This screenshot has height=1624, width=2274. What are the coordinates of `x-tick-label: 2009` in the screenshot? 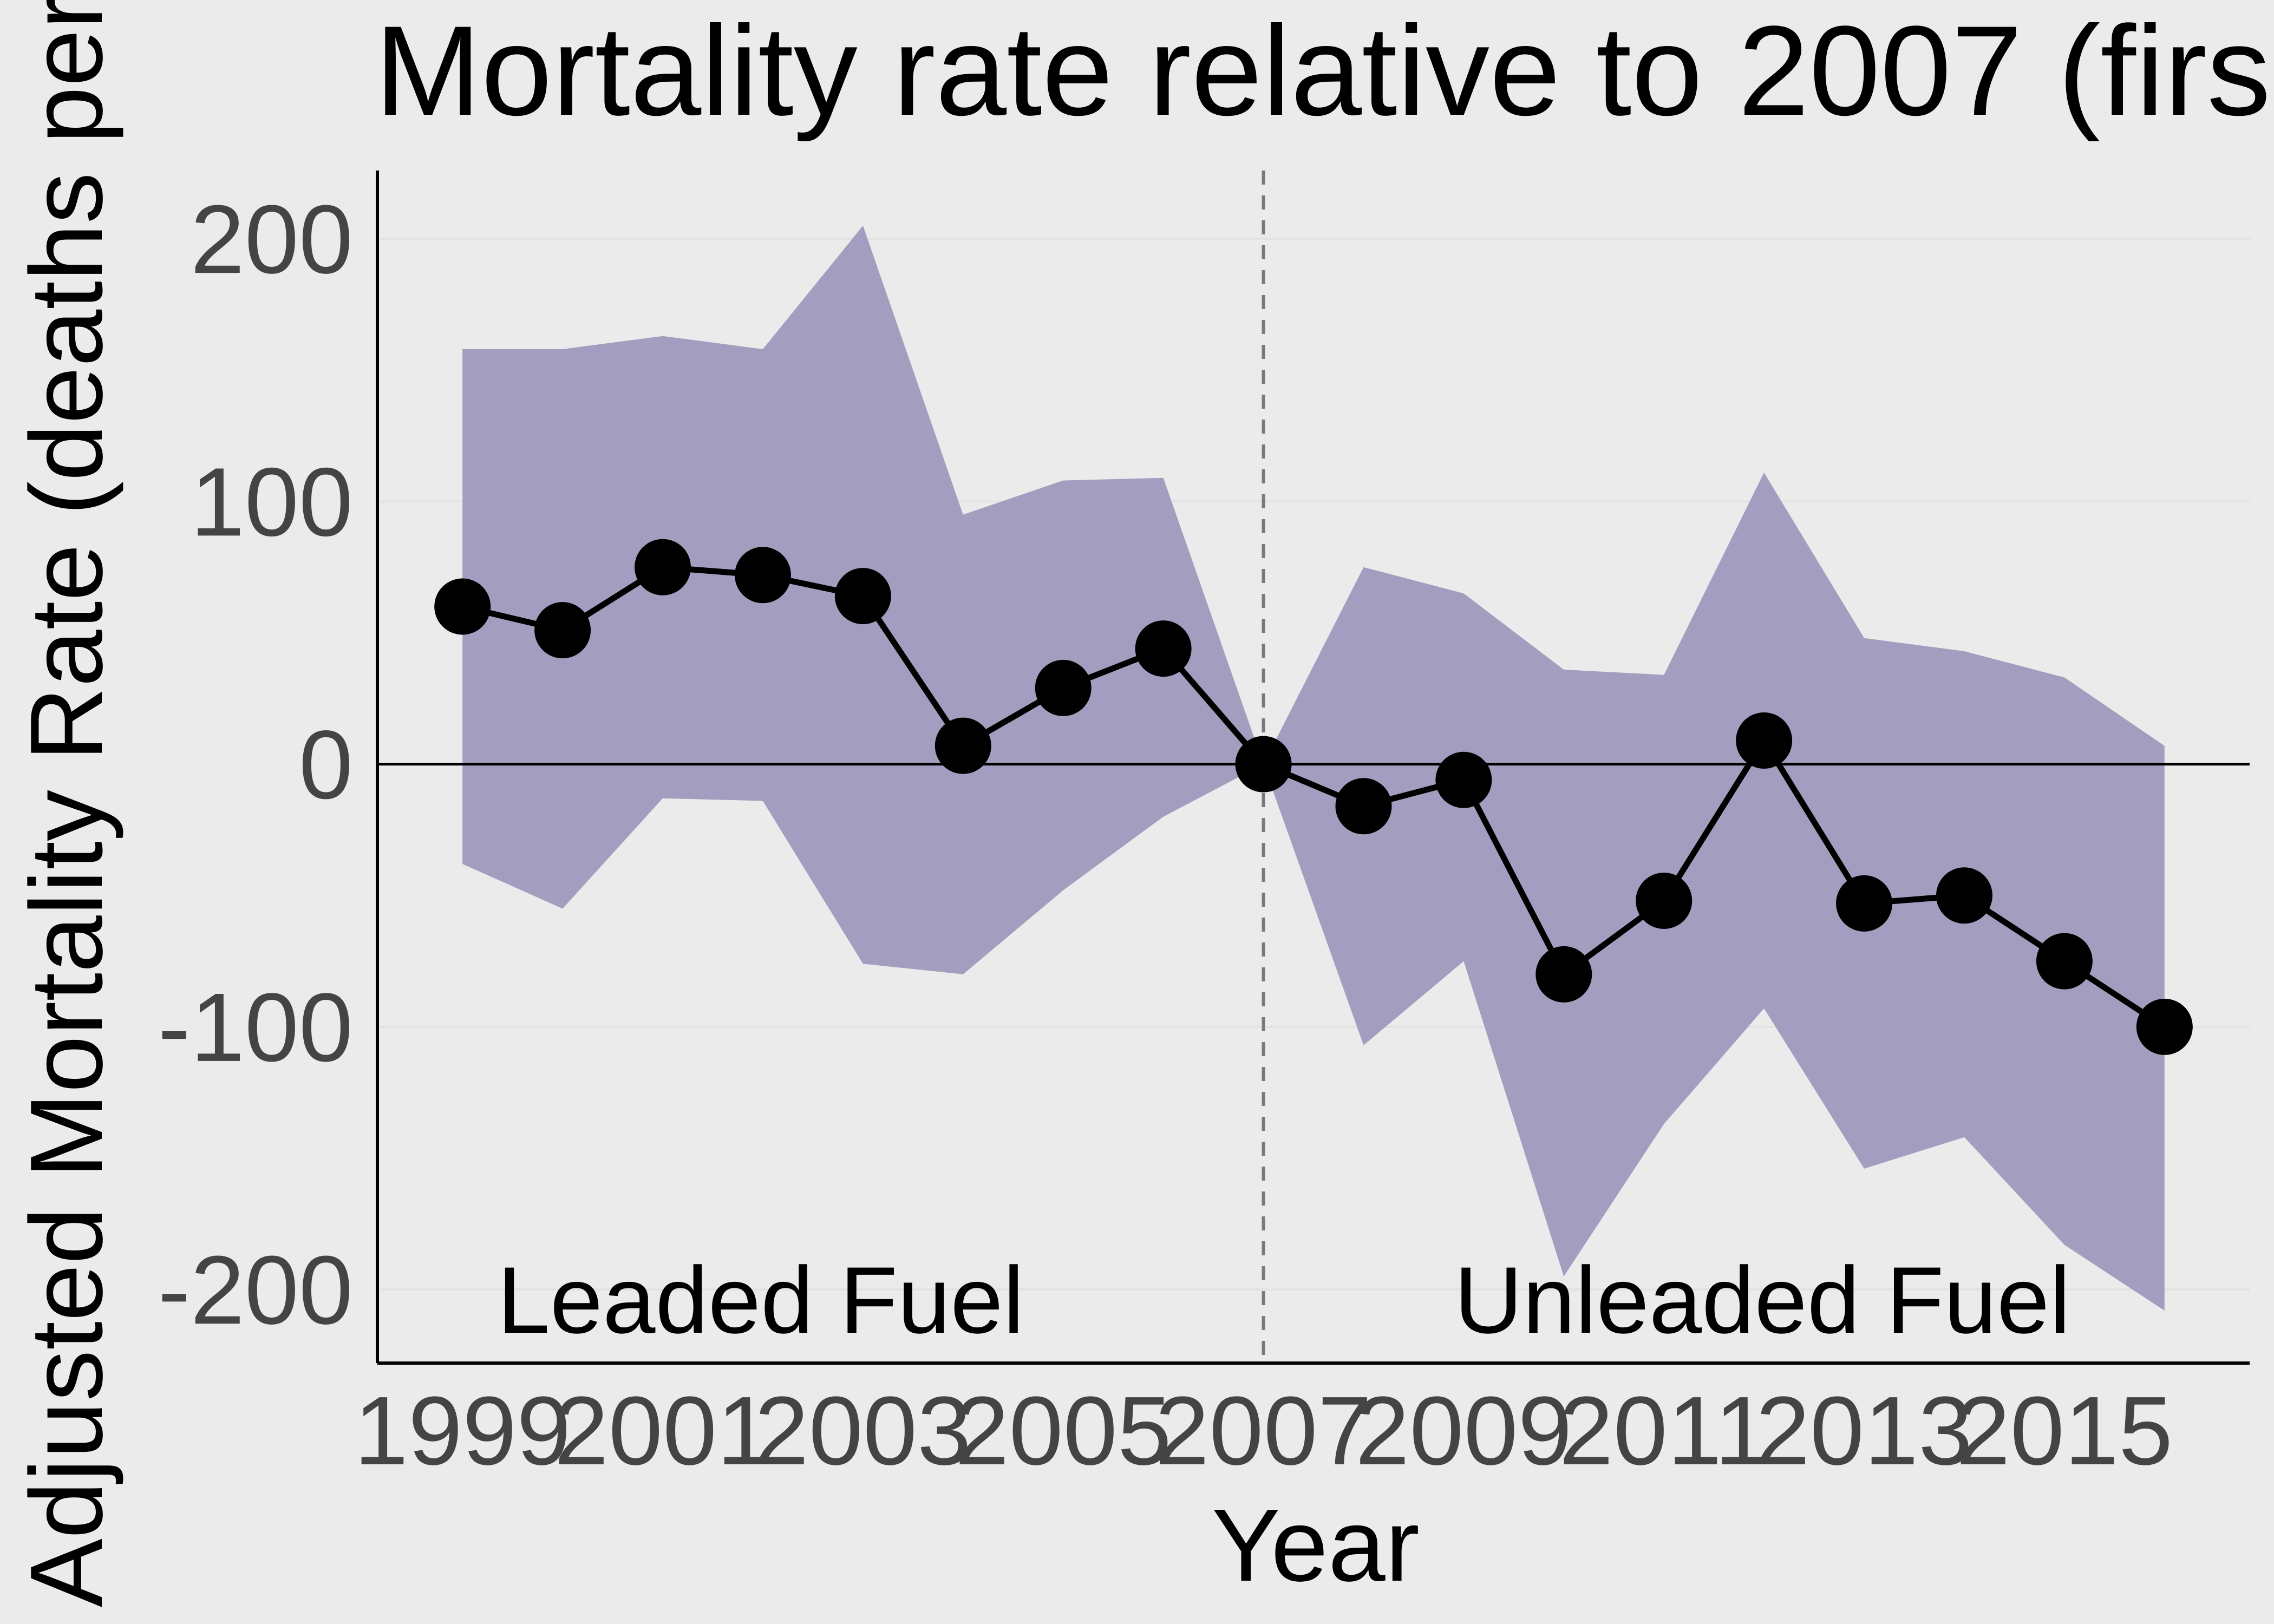 It's located at (1464, 1431).